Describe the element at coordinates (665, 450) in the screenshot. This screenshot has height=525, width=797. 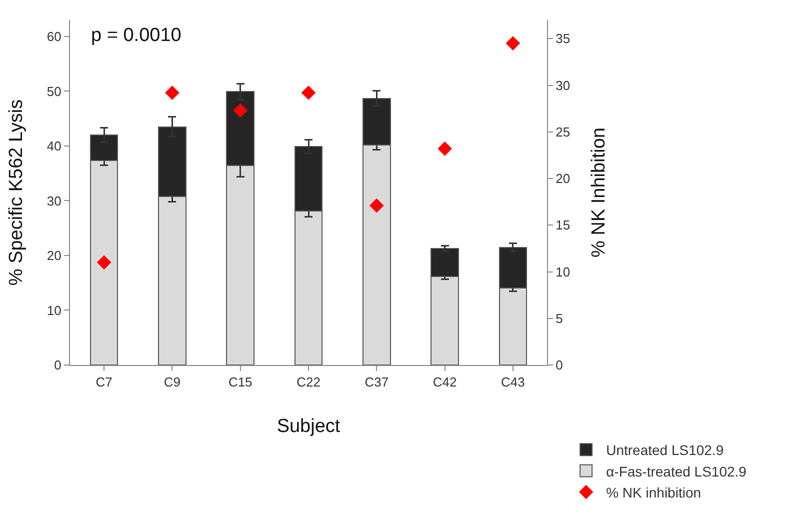
I see `legend-label: Untreated LS102.9` at that location.